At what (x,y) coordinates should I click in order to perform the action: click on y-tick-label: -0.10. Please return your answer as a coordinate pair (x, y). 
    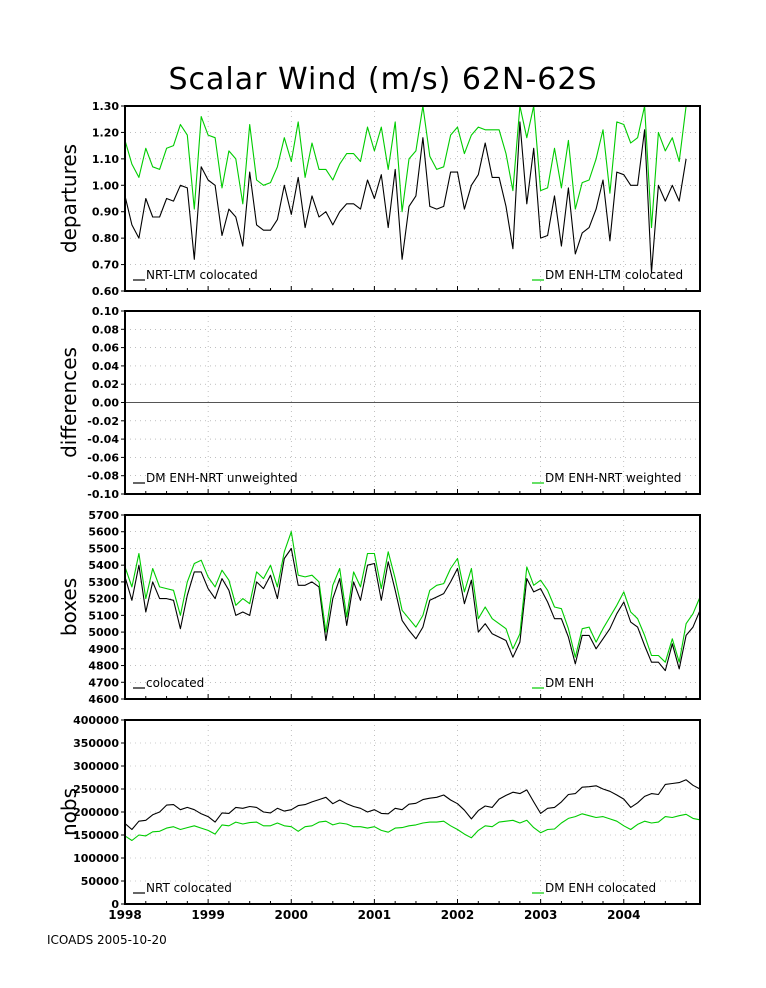
    Looking at the image, I should click on (103, 494).